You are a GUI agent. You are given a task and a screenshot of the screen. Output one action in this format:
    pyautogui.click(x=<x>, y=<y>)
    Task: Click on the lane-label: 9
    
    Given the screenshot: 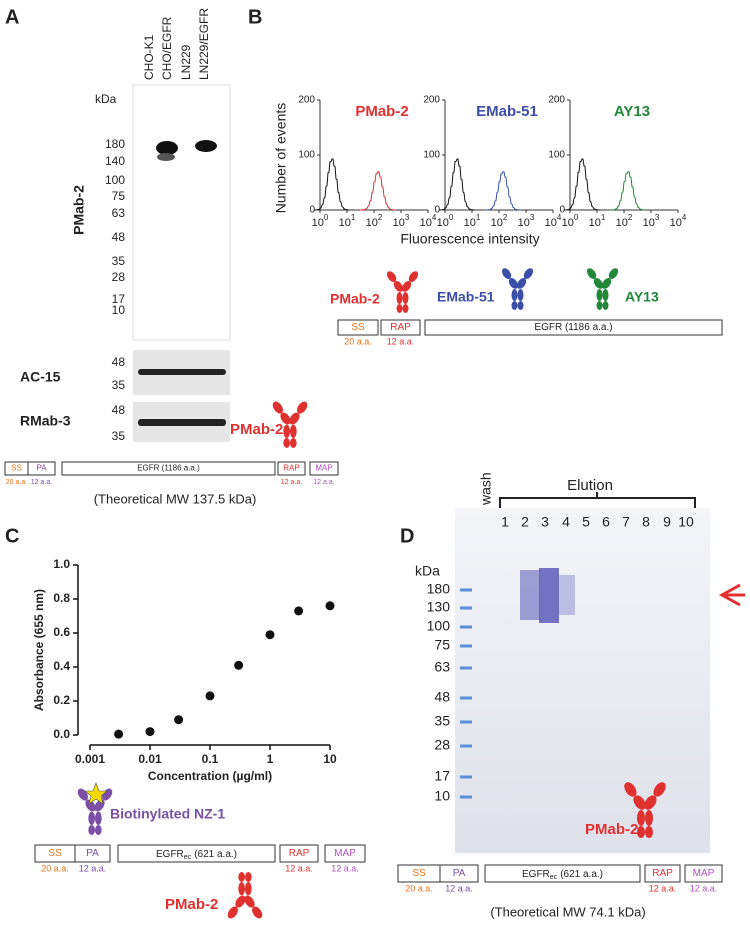 What is the action you would take?
    pyautogui.click(x=667, y=522)
    